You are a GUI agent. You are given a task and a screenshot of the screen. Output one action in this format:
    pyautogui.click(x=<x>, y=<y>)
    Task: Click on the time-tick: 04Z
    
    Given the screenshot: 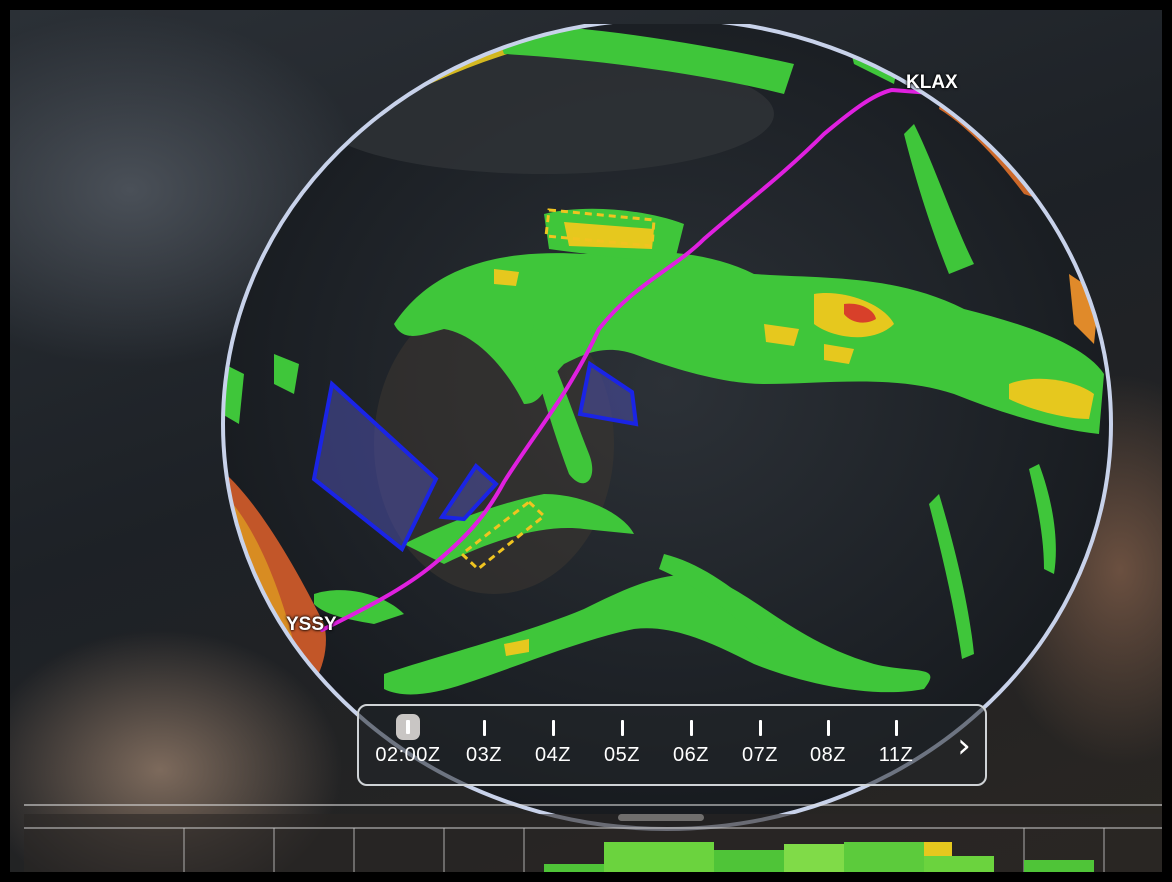 What is the action you would take?
    pyautogui.click(x=553, y=743)
    